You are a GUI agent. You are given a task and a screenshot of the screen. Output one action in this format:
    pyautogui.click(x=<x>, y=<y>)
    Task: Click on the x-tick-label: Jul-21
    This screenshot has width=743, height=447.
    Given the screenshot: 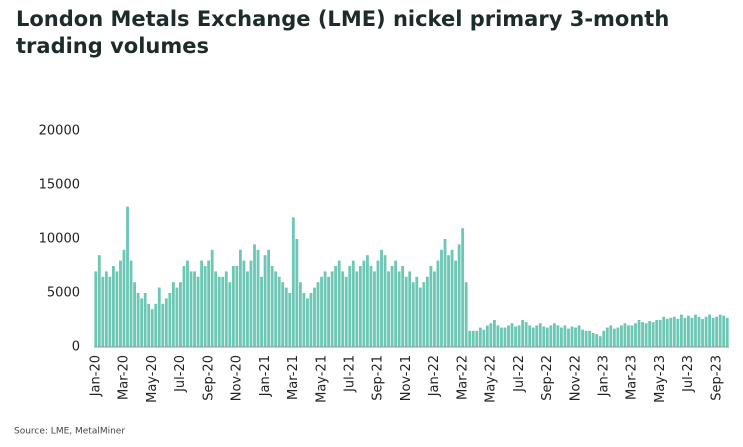 What is the action you would take?
    pyautogui.click(x=350, y=374)
    